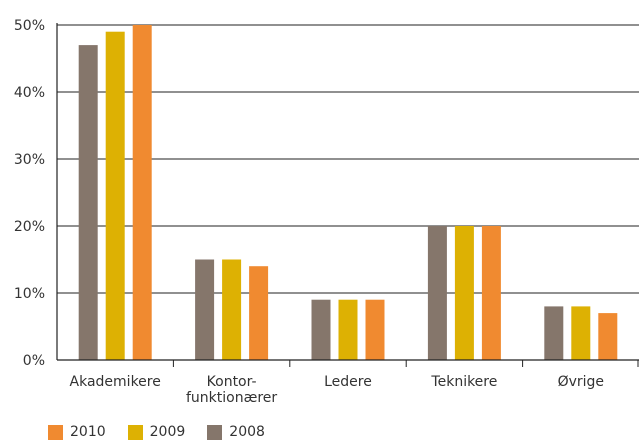 The height and width of the screenshot is (448, 639). I want to click on legend-label-2009: 2009, so click(167, 432).